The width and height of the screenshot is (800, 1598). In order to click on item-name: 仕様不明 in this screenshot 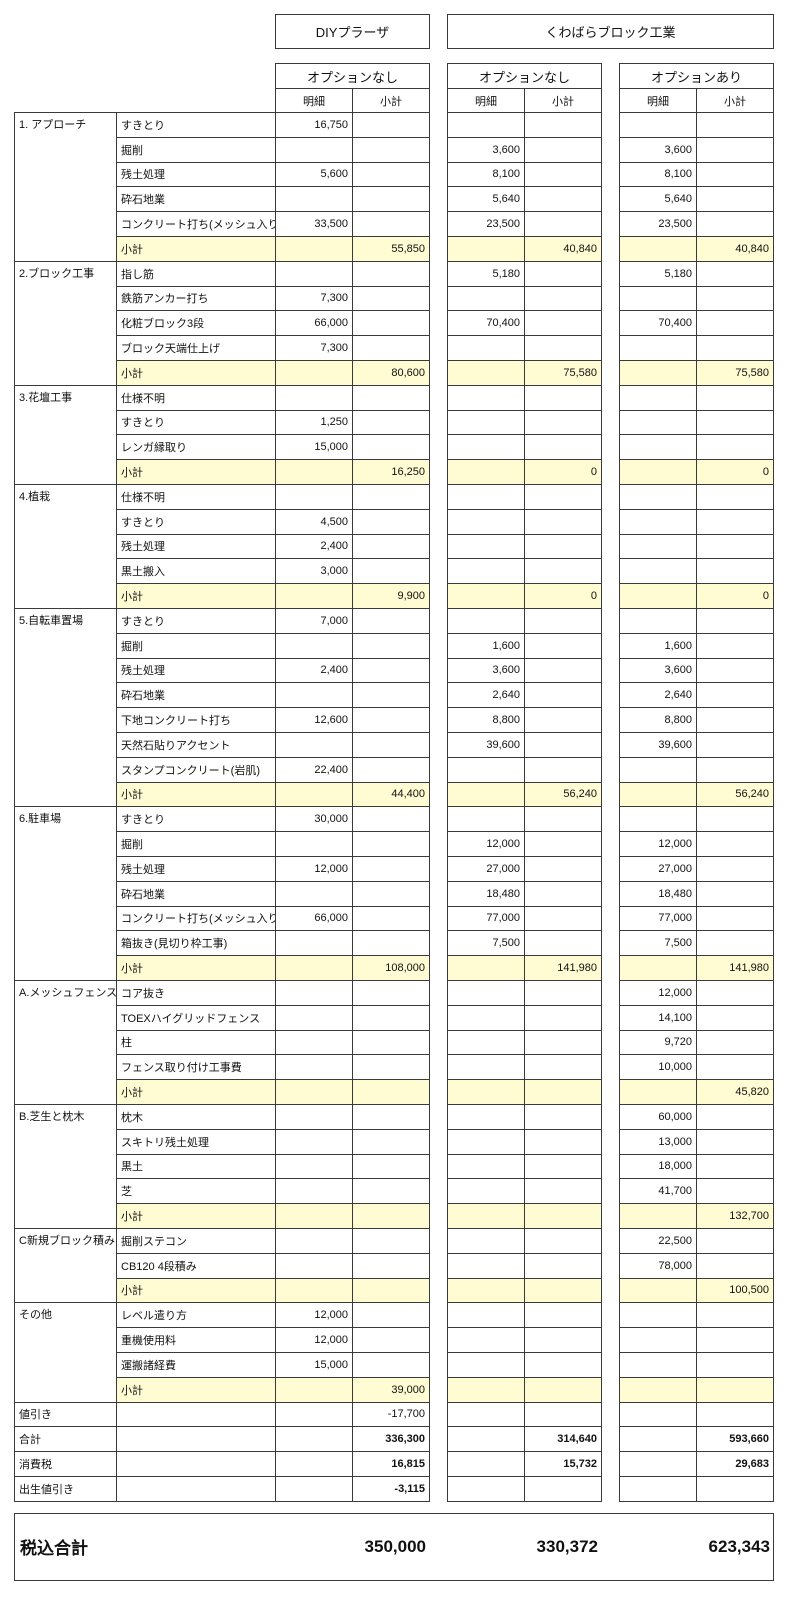, I will do `click(196, 497)`.